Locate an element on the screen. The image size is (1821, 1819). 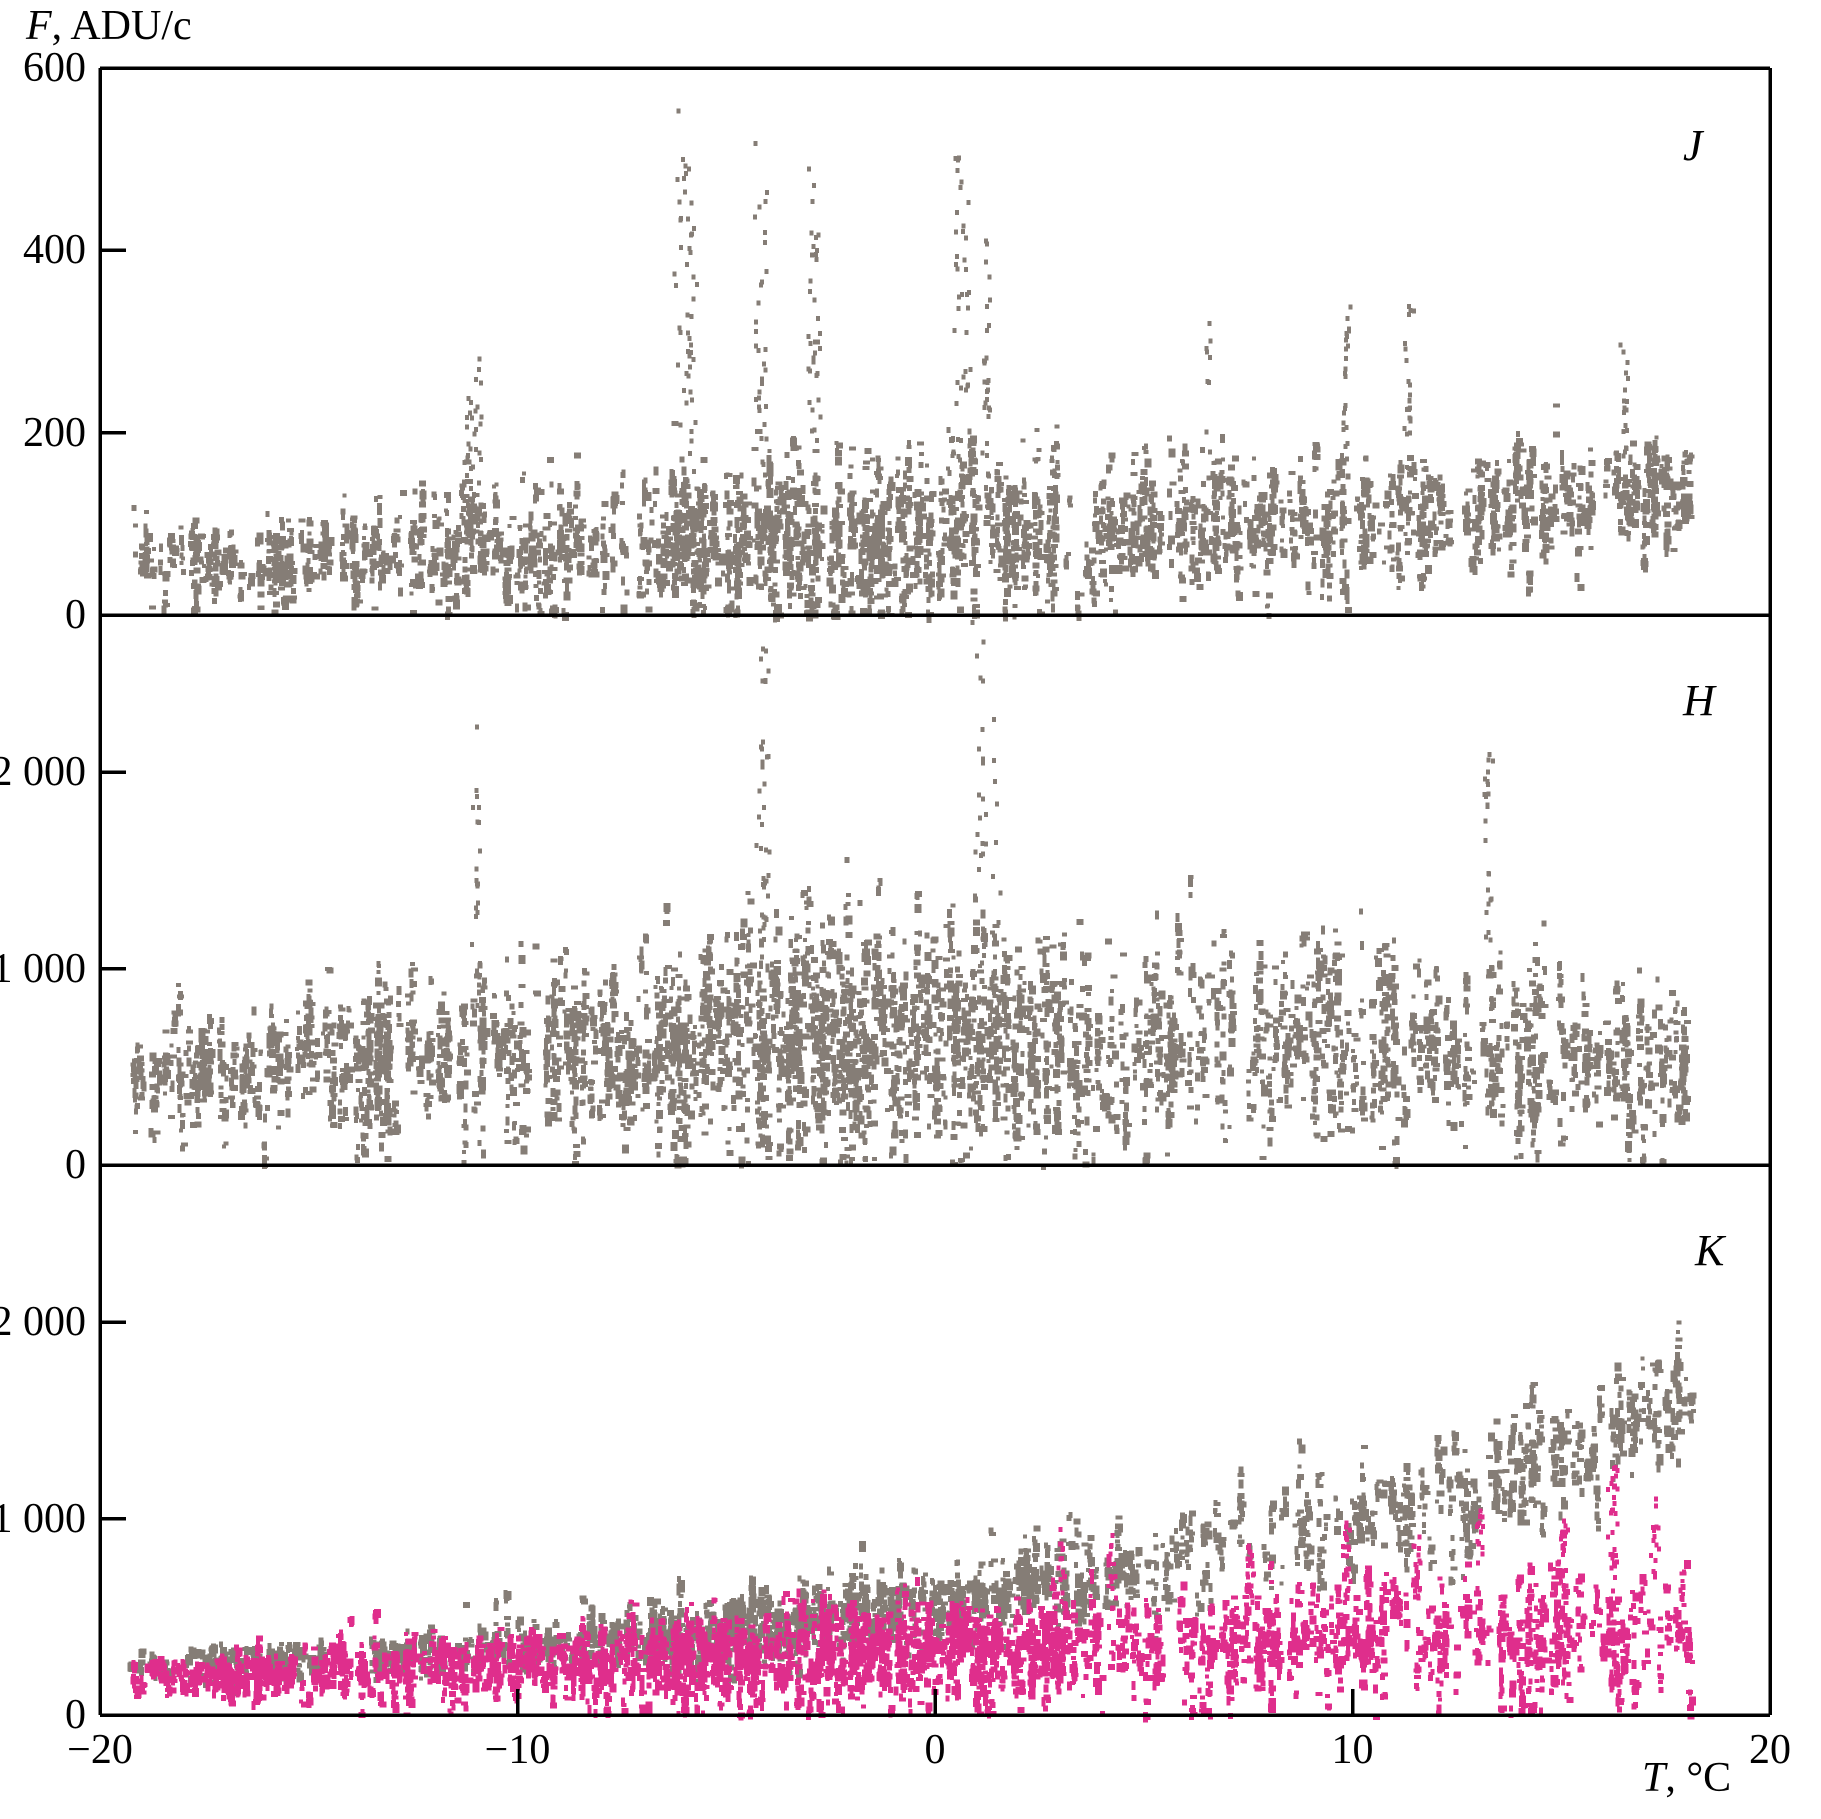
y-tick-label-H-2: 2 000 is located at coordinates (43, 772).